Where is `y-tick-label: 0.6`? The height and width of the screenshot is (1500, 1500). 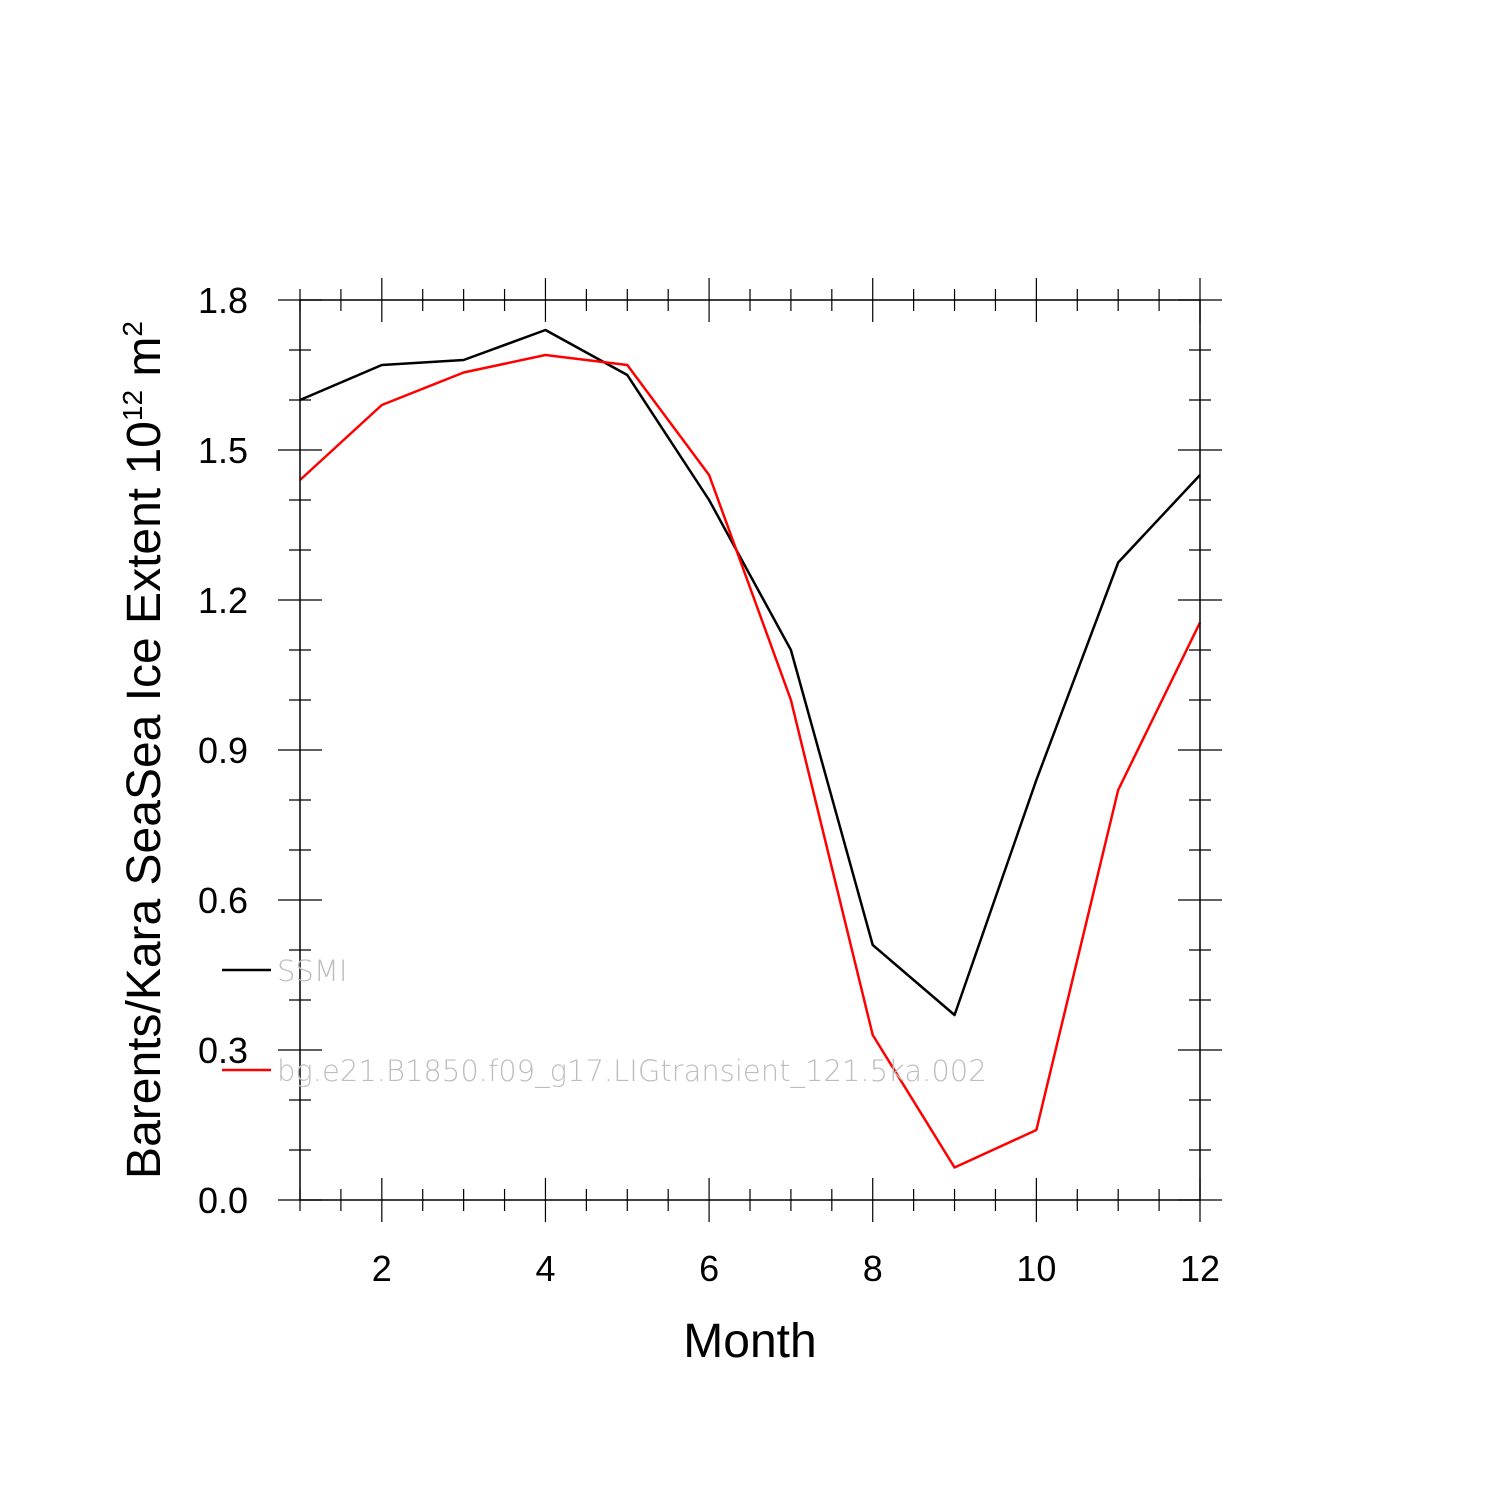 y-tick-label: 0.6 is located at coordinates (223, 900).